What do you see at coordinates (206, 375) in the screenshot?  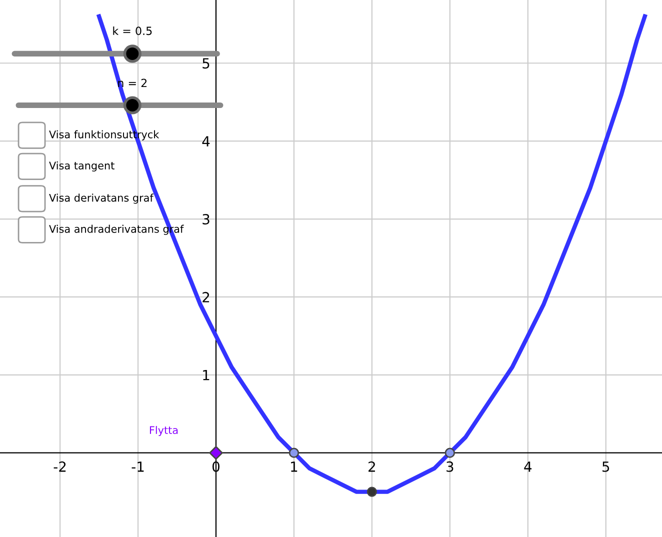 I see `y-tick-label: 1` at bounding box center [206, 375].